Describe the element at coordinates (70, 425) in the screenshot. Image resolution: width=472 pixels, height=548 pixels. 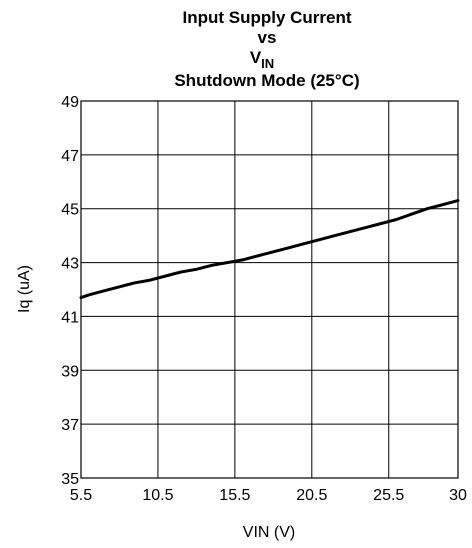
I see `y-tick-label: 37` at that location.